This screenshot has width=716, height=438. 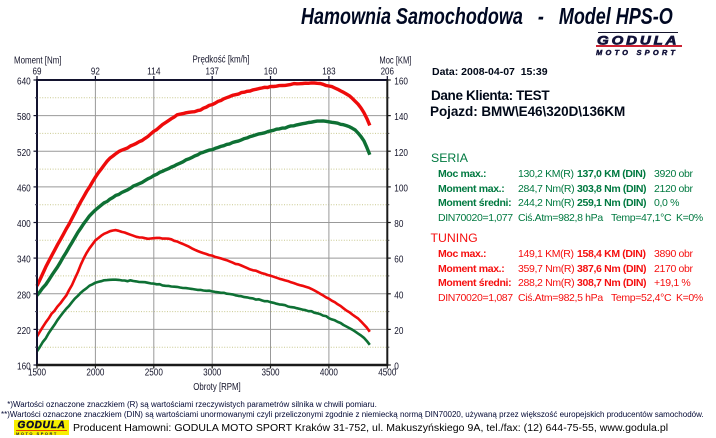 I want to click on svg-text: 2500, so click(x=154, y=373).